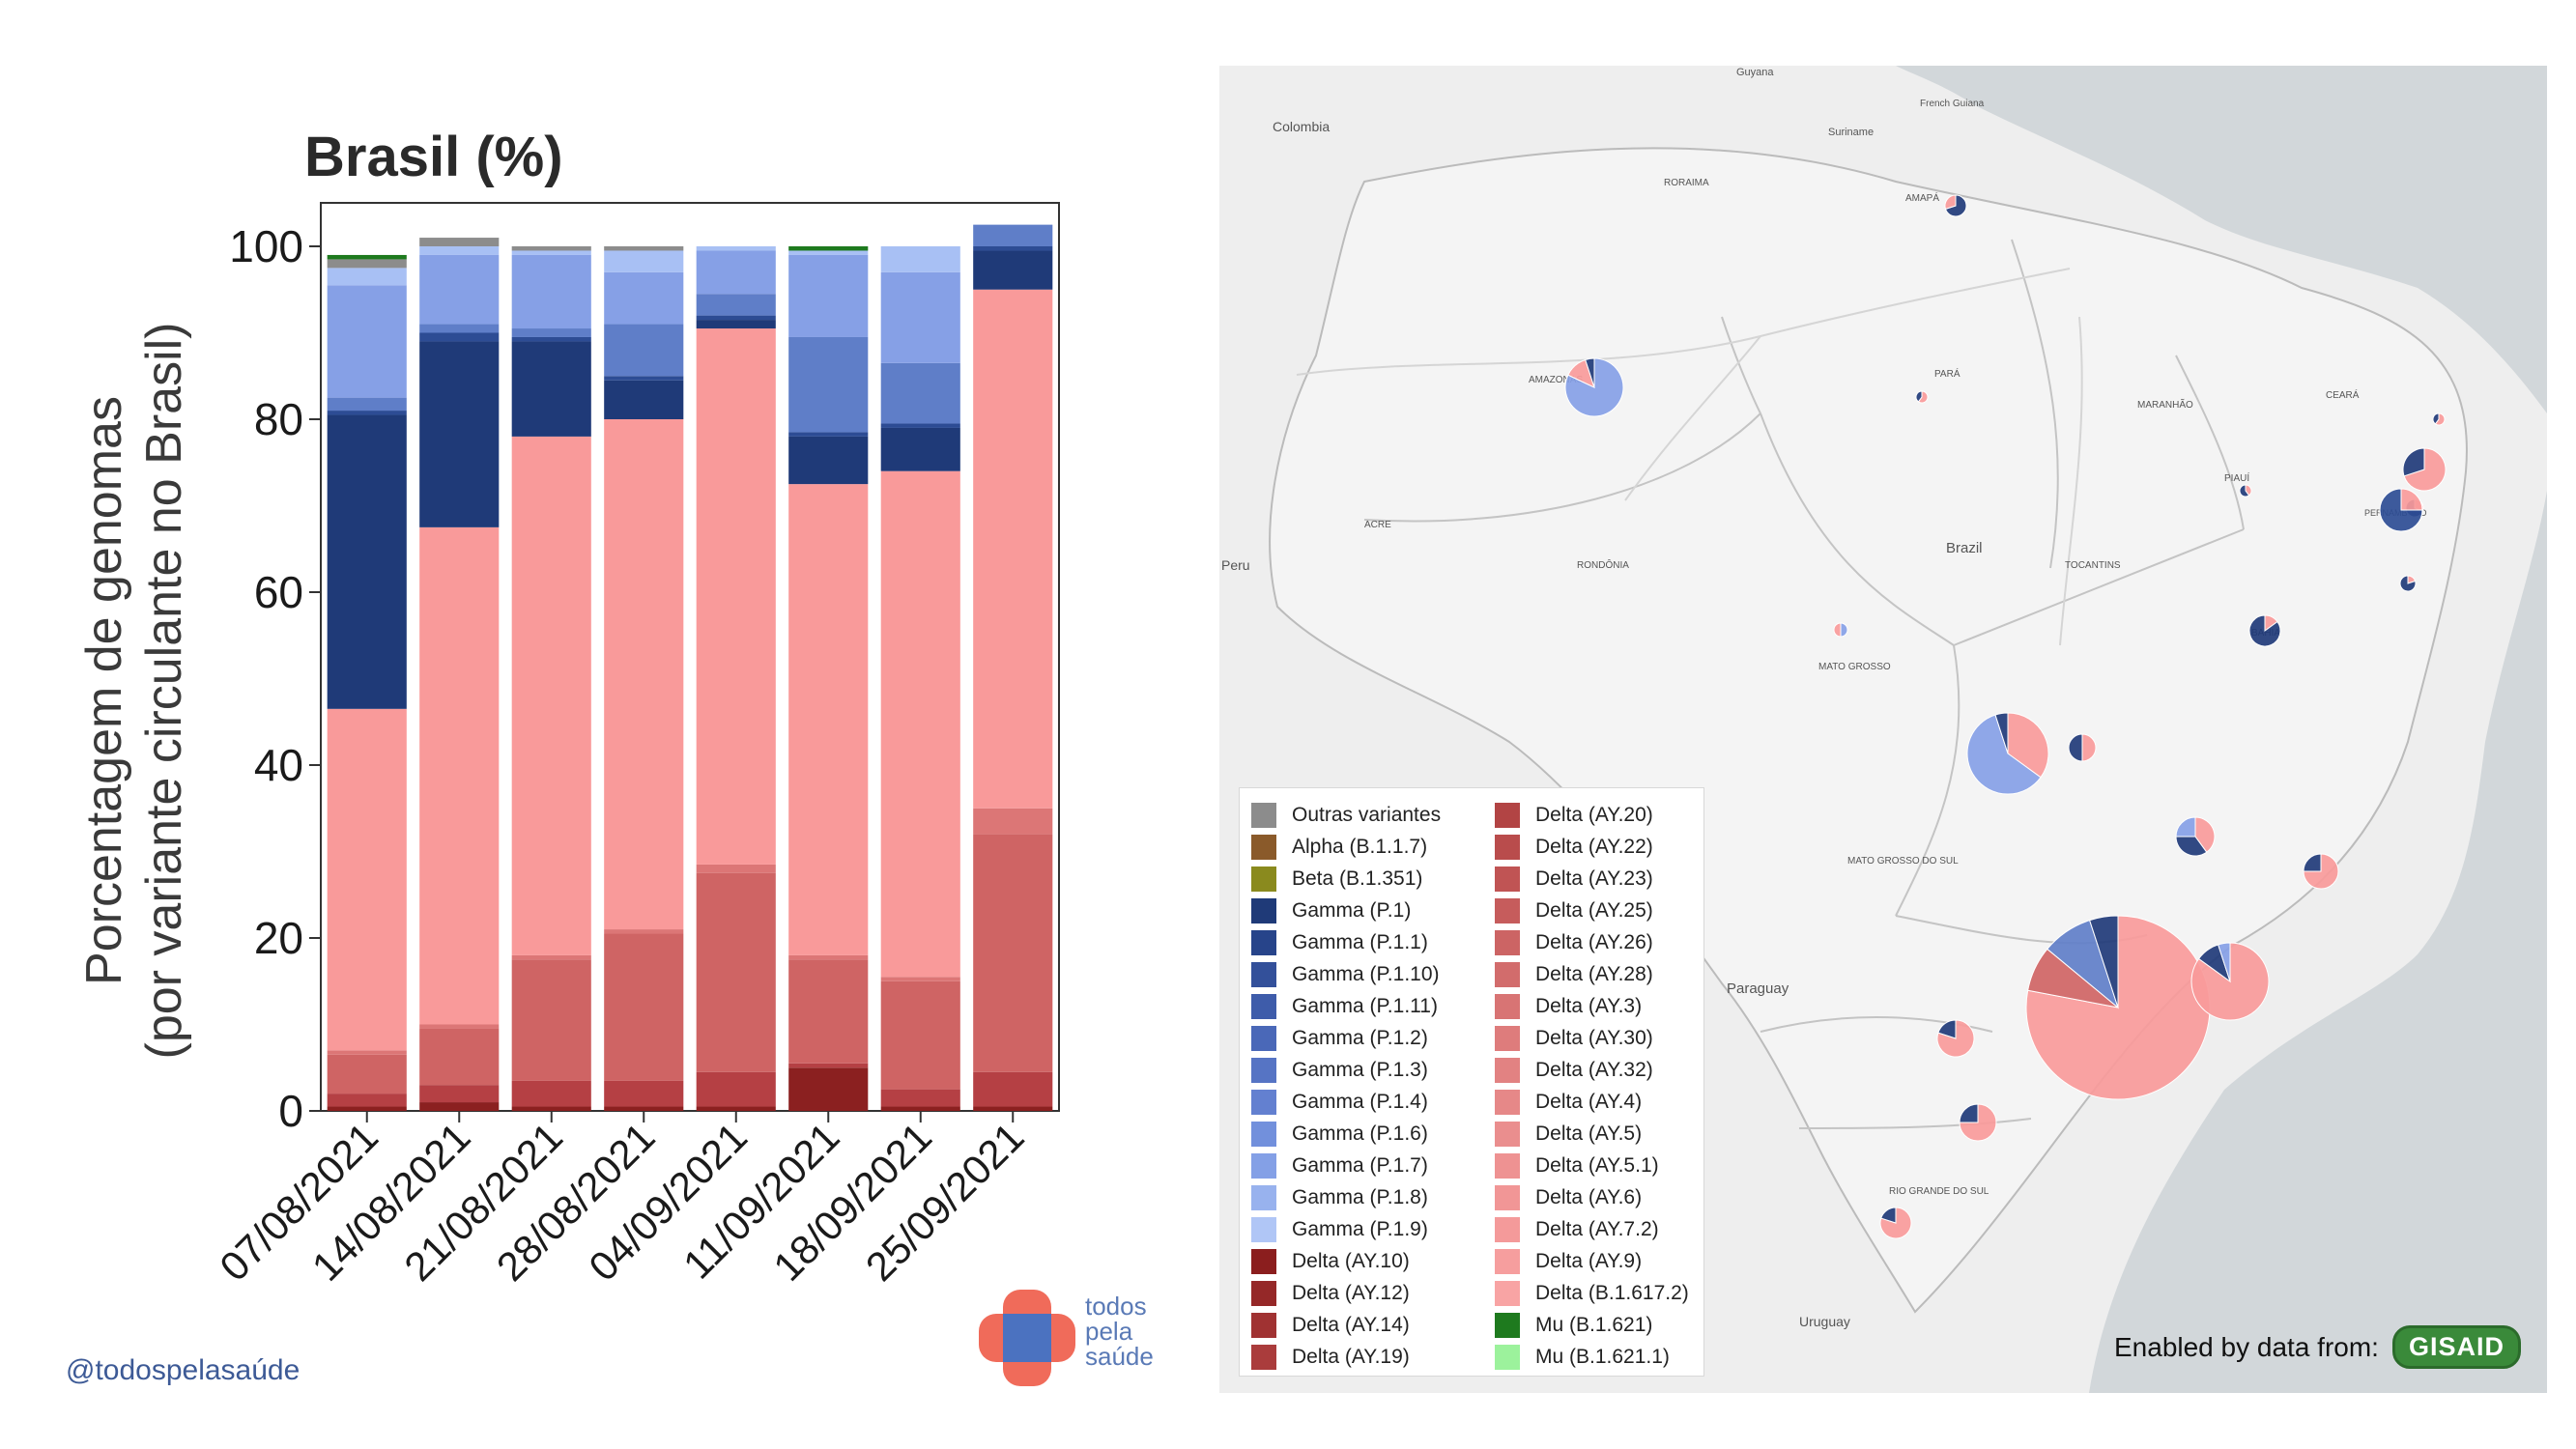  Describe the element at coordinates (279, 765) in the screenshot. I see `y-tick-label: 40` at that location.